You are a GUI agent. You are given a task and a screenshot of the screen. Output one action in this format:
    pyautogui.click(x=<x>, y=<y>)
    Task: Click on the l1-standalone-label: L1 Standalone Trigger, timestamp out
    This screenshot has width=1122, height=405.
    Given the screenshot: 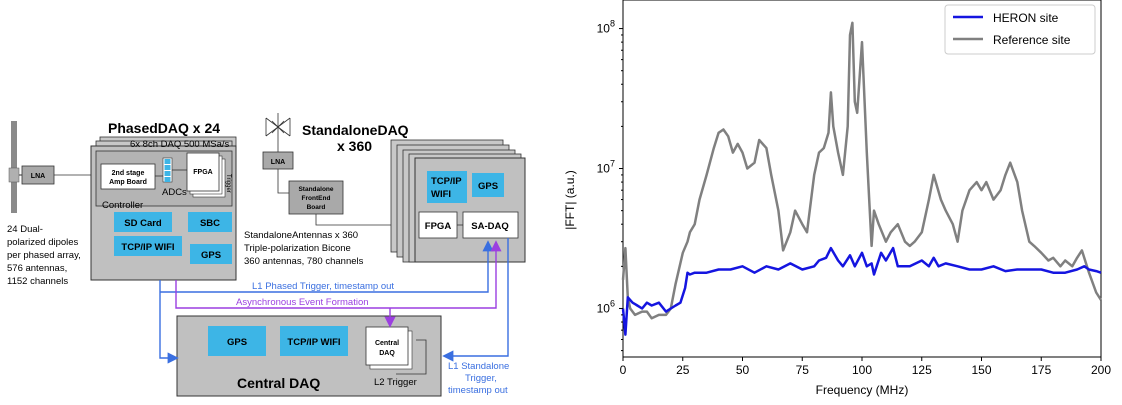 What is the action you would take?
    pyautogui.click(x=478, y=378)
    